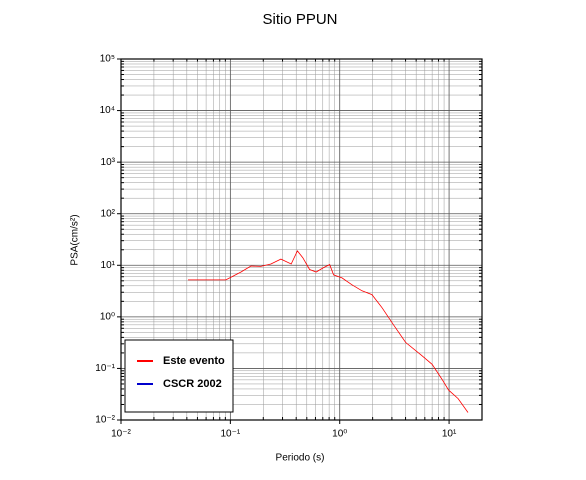 Image resolution: width=586 pixels, height=480 pixels. Describe the element at coordinates (107, 316) in the screenshot. I see `y-tick-label: 10⁰` at that location.